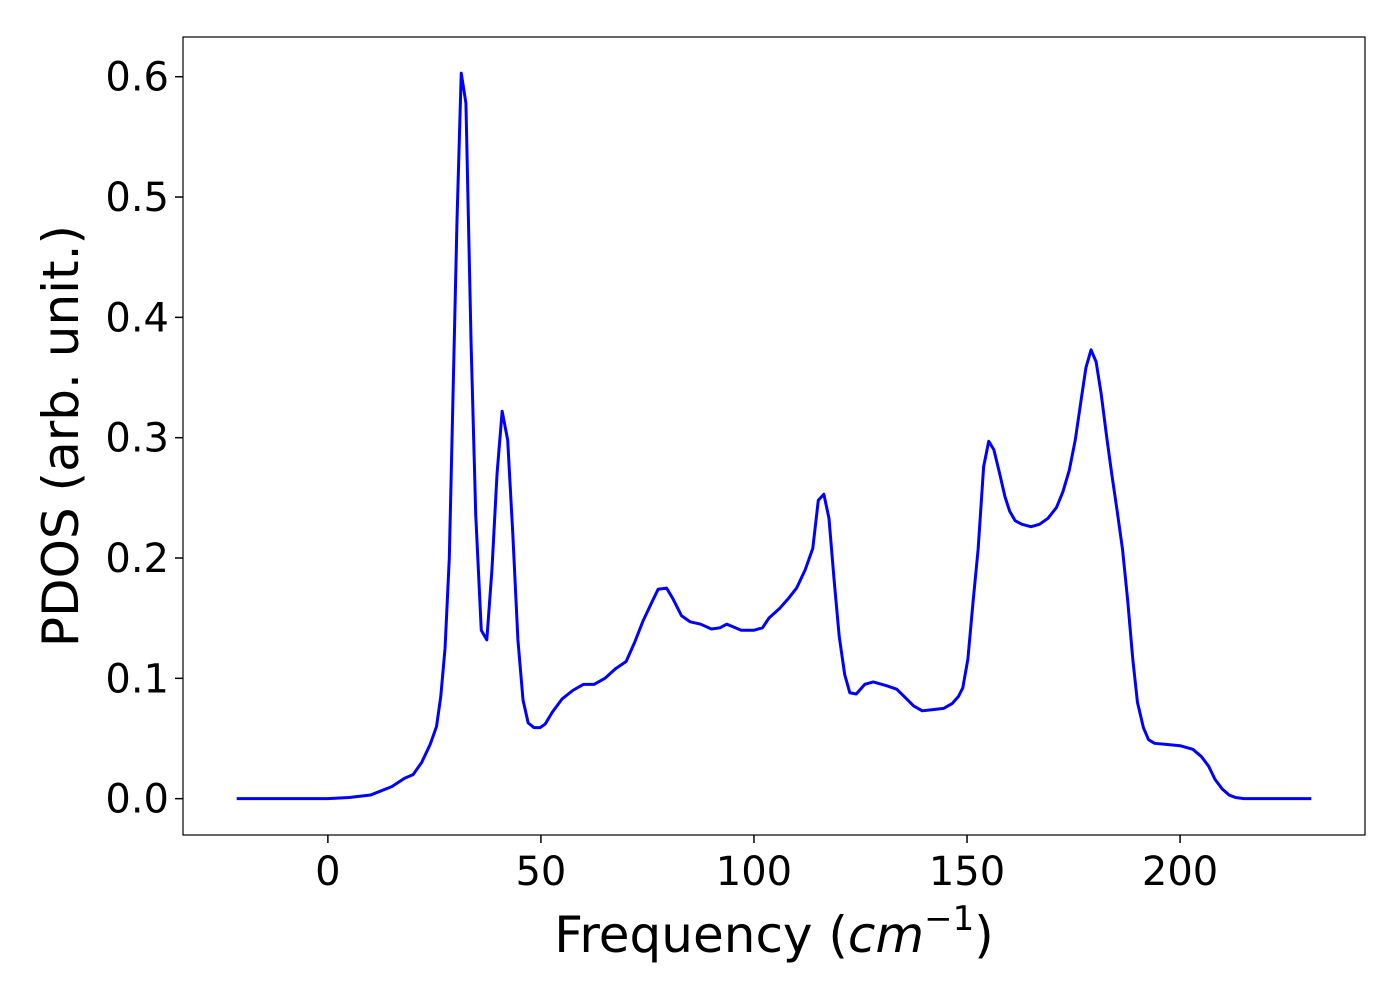 The image size is (1400, 1004). I want to click on y-axis-label: PDOS (arb. unit.), so click(61, 436).